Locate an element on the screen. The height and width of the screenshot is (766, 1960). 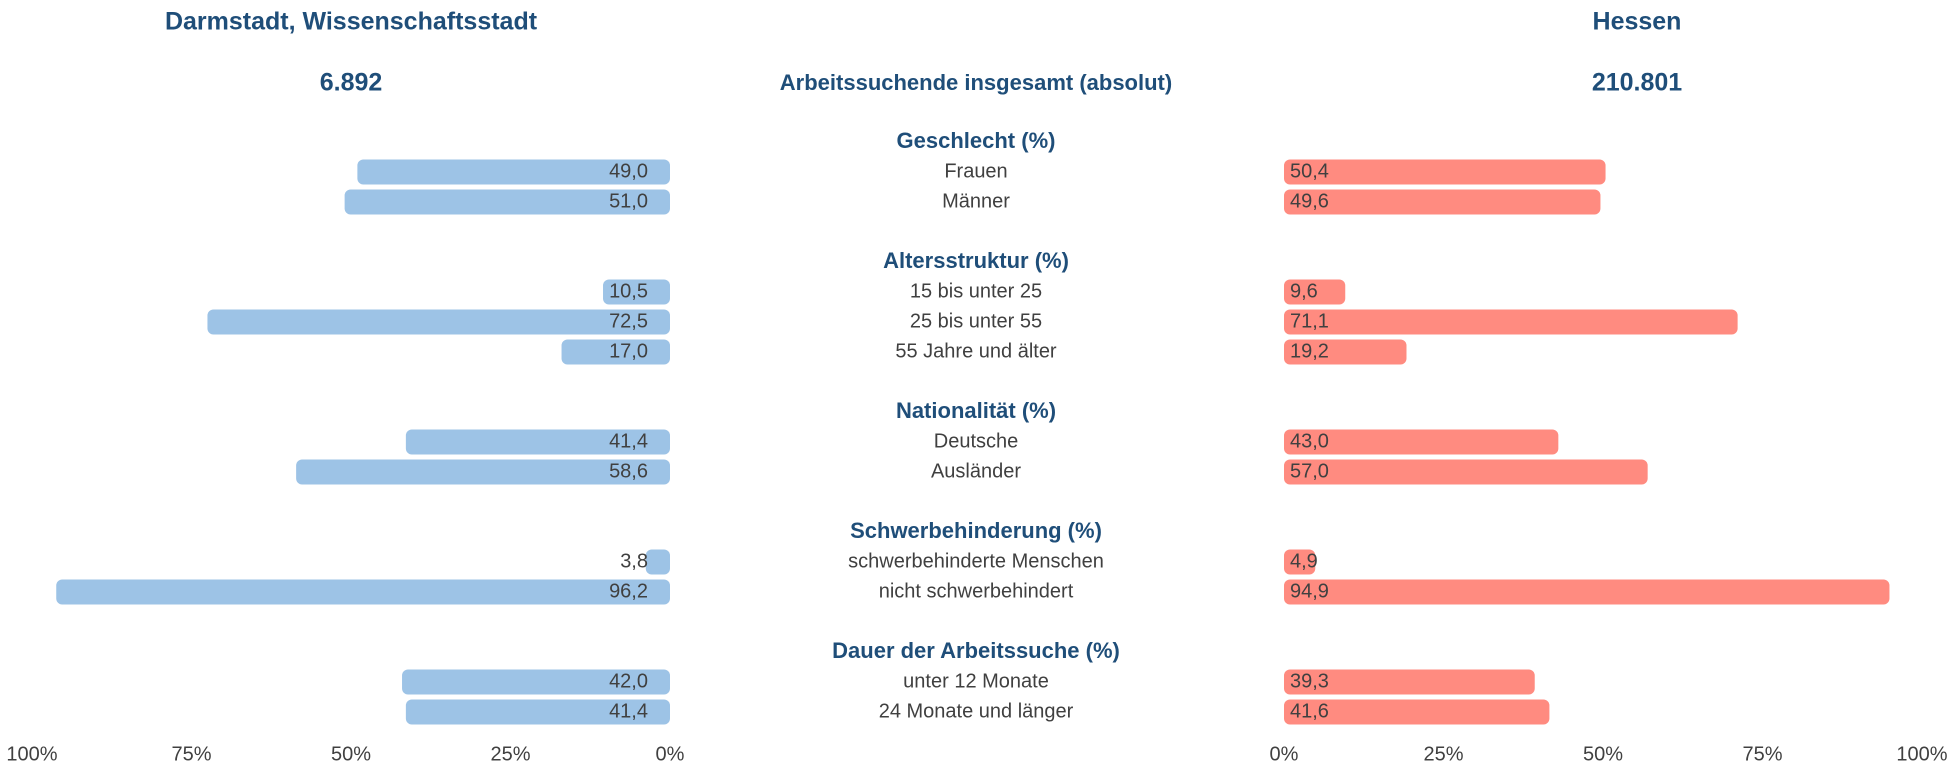
value-label: 58,6 is located at coordinates (628, 471).